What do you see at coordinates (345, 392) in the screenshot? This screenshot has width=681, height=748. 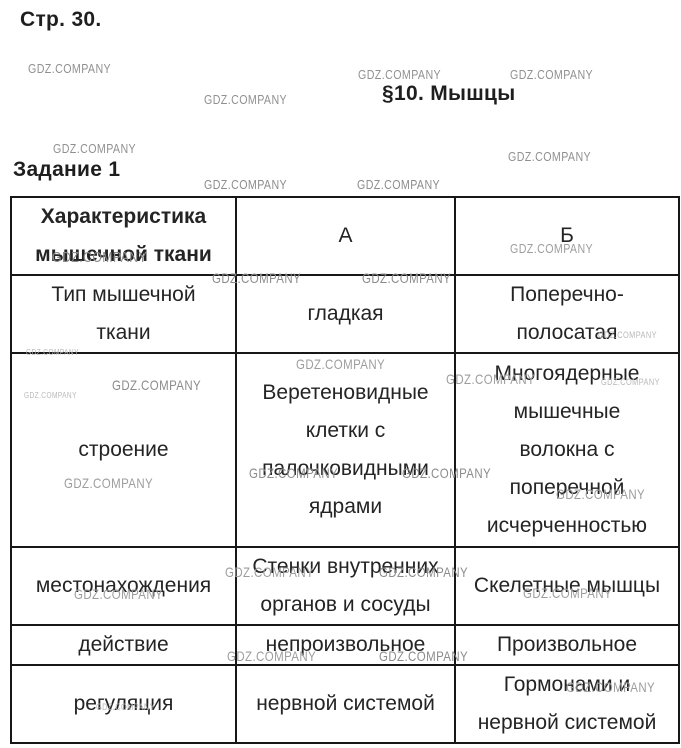 I see `cell-text-line: Веретеновидные` at bounding box center [345, 392].